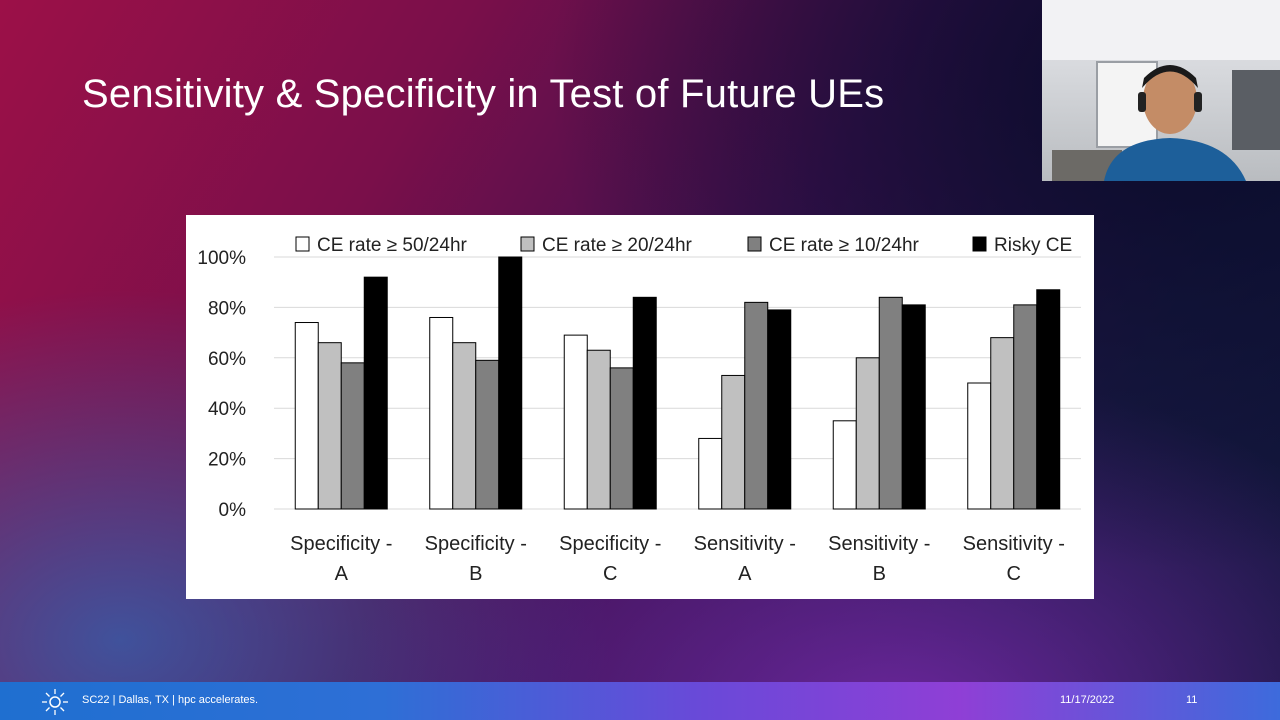 This screenshot has width=1280, height=720. Describe the element at coordinates (227, 409) in the screenshot. I see `y-tick-label: 40%` at that location.